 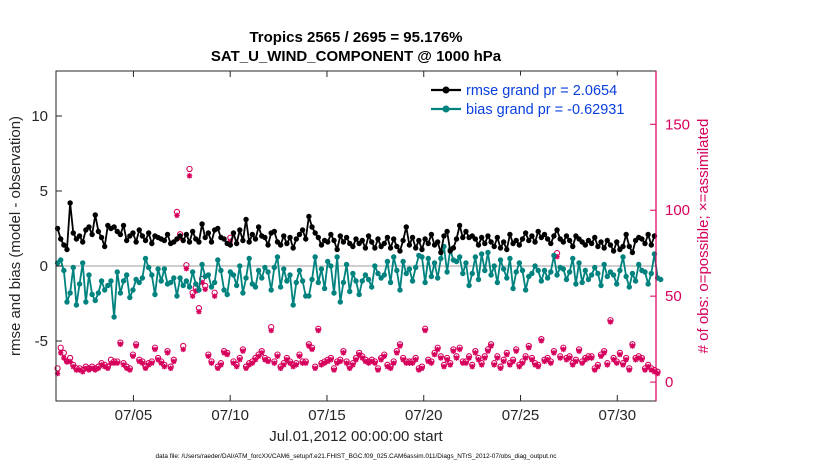 What do you see at coordinates (673, 296) in the screenshot?
I see `y-right-tick-label: 50` at bounding box center [673, 296].